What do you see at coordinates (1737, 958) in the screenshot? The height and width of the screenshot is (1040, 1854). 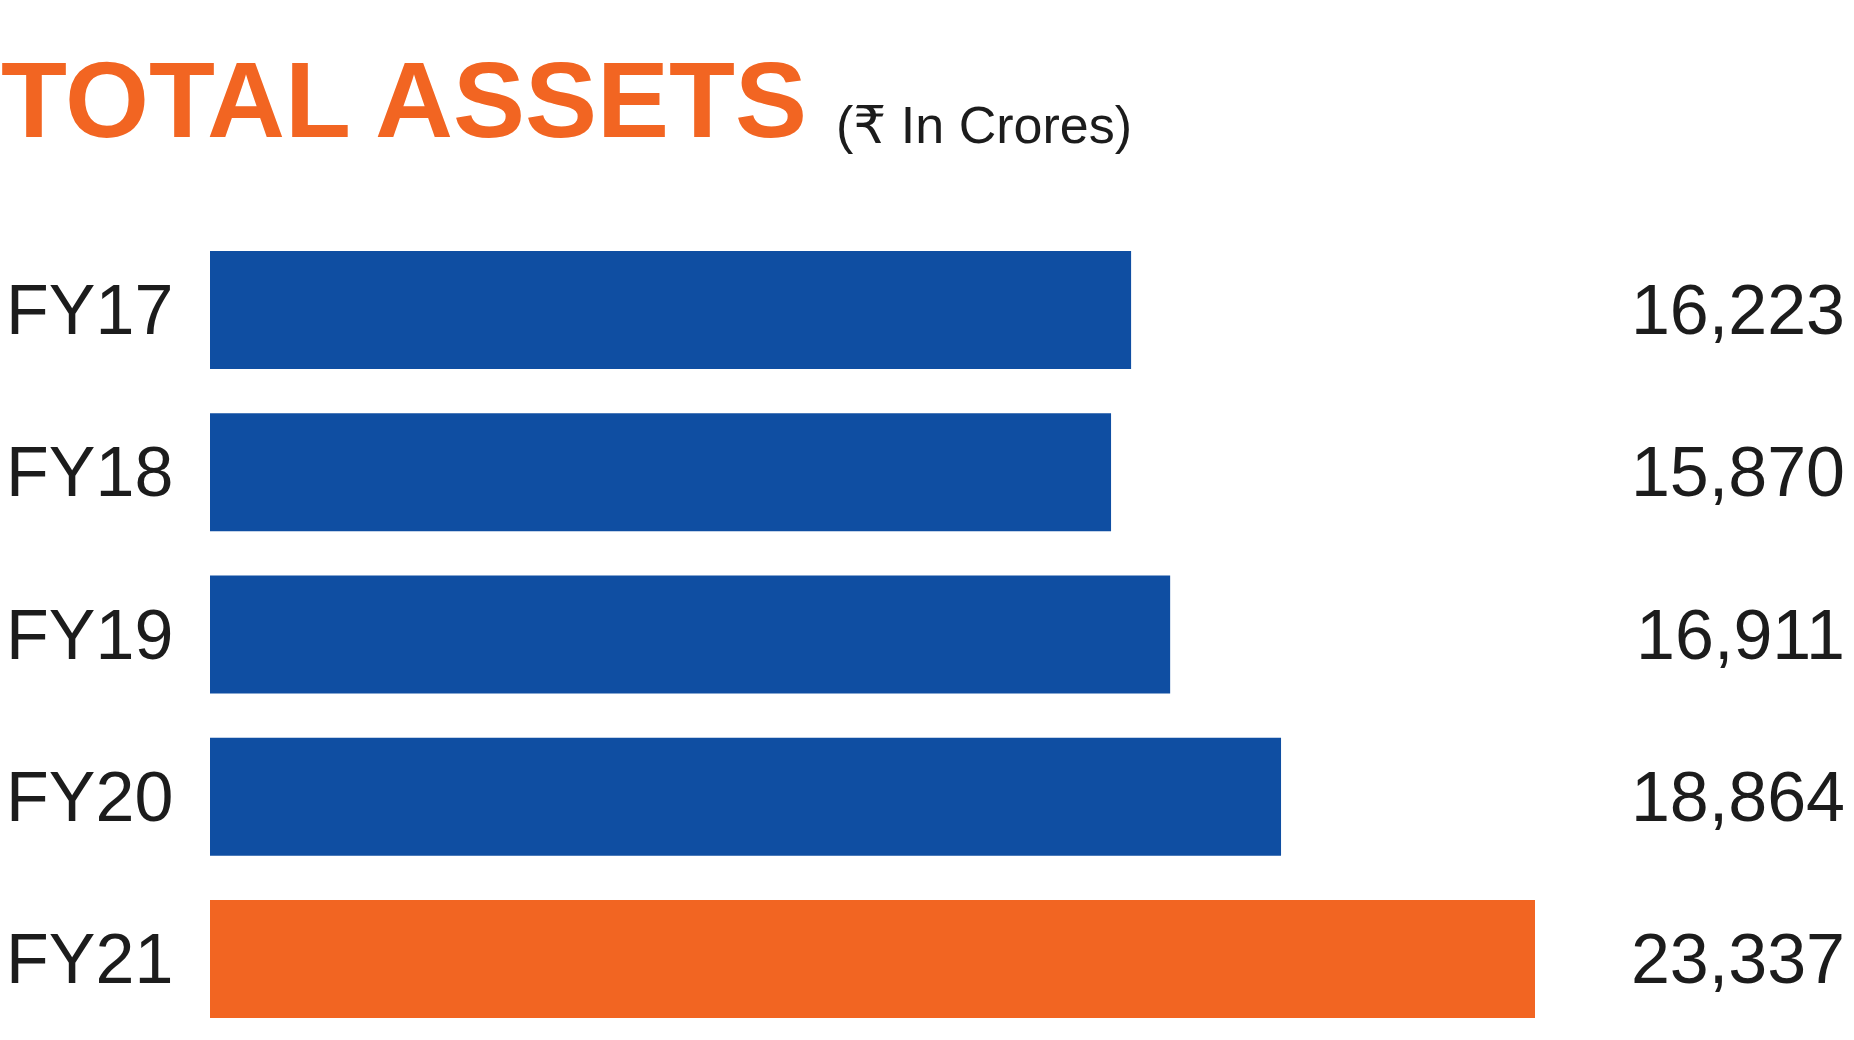 I see `data-label: 23,337` at bounding box center [1737, 958].